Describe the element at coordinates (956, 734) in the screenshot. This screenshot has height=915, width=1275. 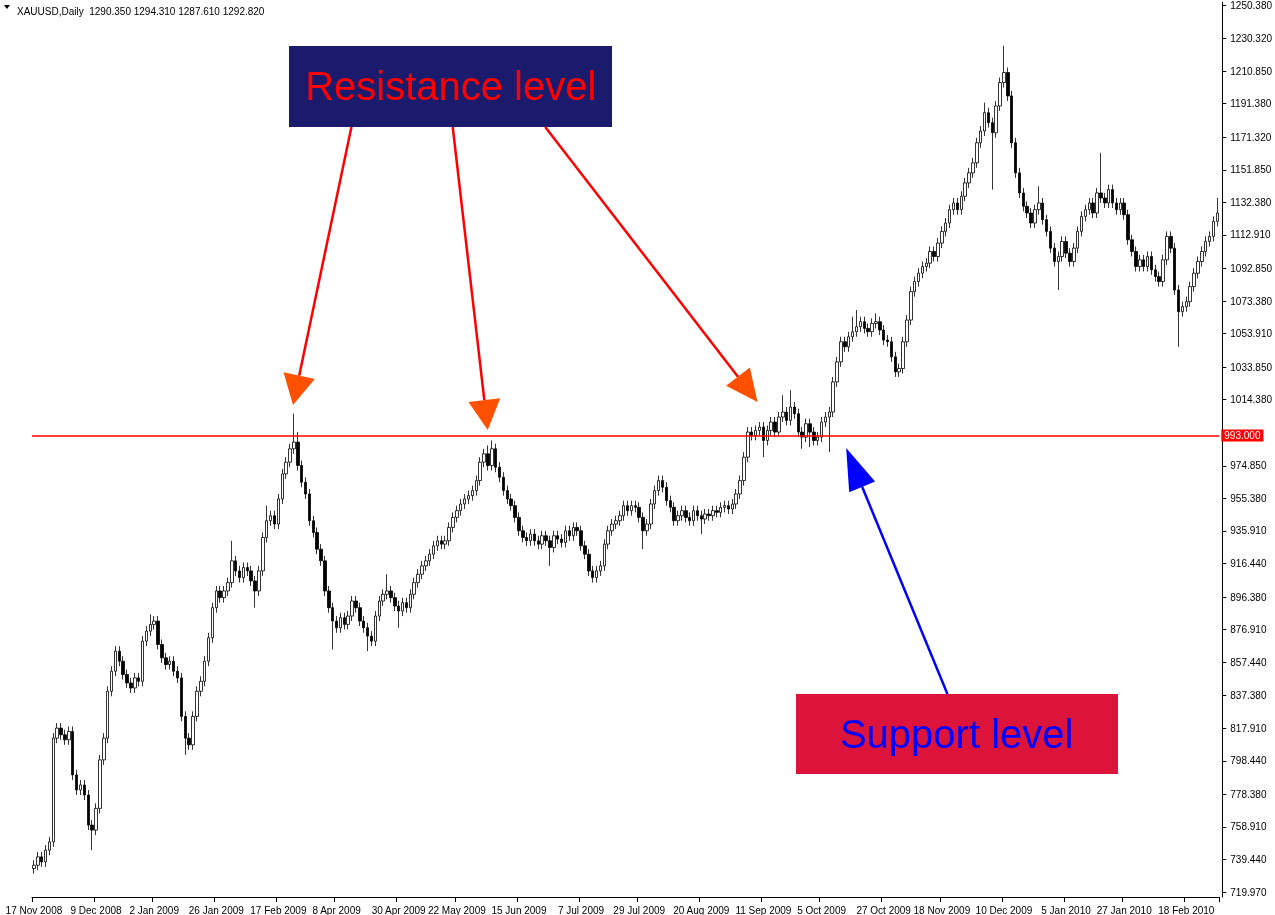
I see `annotation: Support level` at that location.